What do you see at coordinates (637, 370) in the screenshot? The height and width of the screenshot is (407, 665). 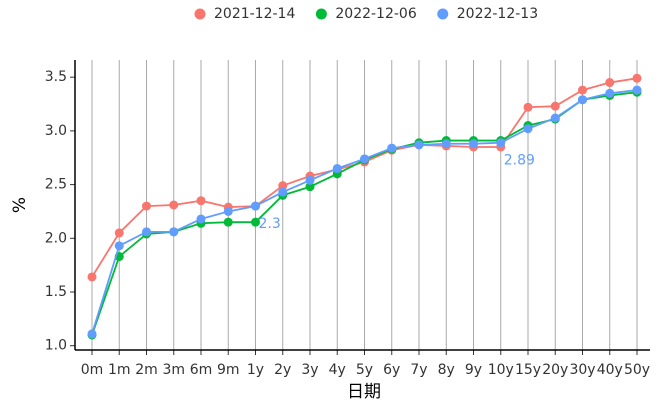 I see `x-tick-label: 50y` at bounding box center [637, 370].